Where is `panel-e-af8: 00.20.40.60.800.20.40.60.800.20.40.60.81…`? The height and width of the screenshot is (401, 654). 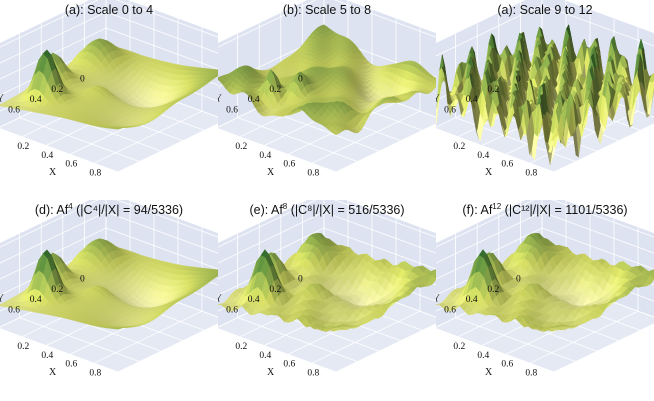
panel-e-af8: 00.20.40.60.800.20.40.60.800.20.40.60.81… is located at coordinates (327, 289).